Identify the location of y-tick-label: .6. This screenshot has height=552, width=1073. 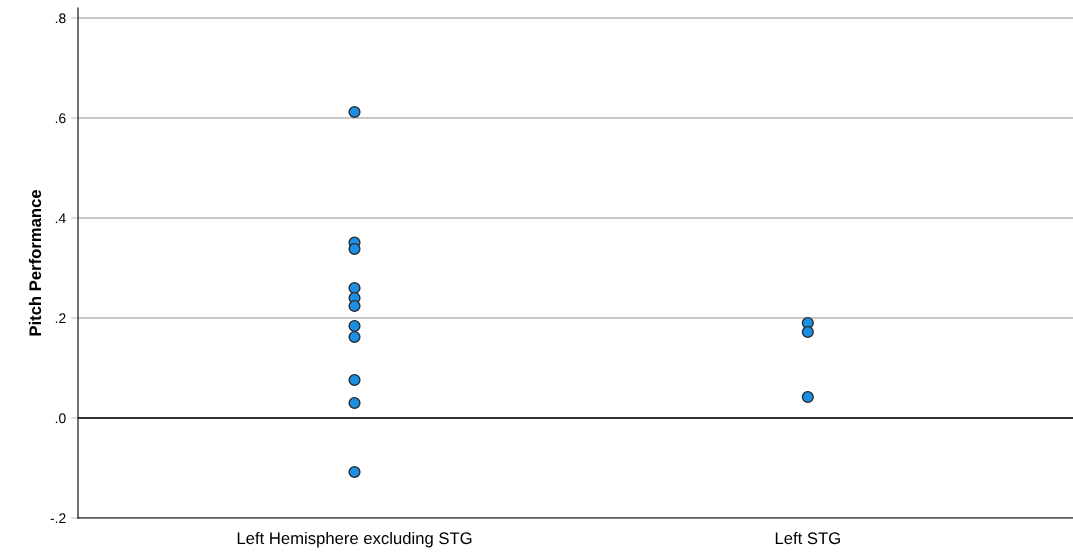
(60, 118).